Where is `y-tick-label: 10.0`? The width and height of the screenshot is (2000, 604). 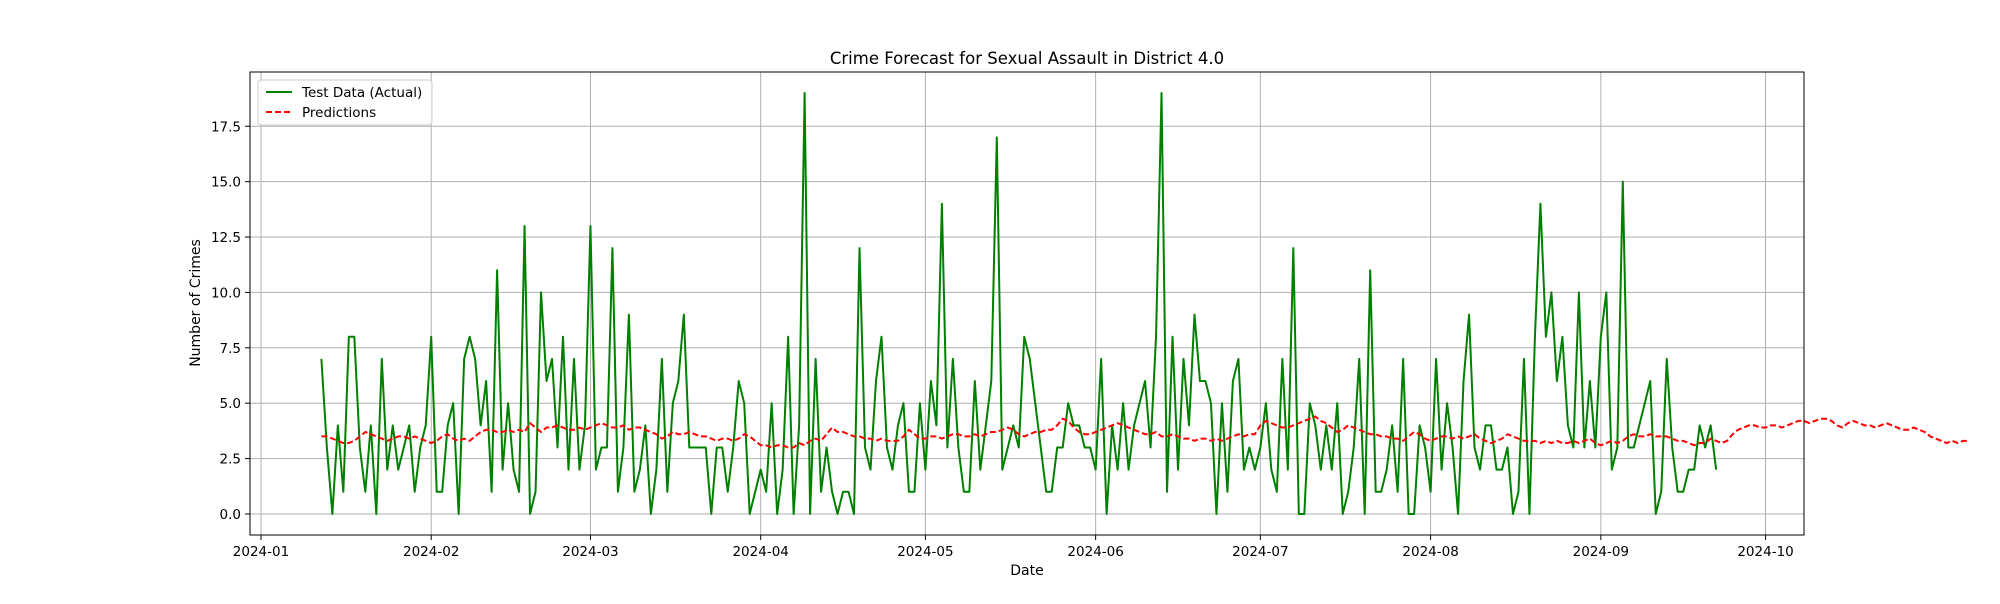 y-tick-label: 10.0 is located at coordinates (226, 293).